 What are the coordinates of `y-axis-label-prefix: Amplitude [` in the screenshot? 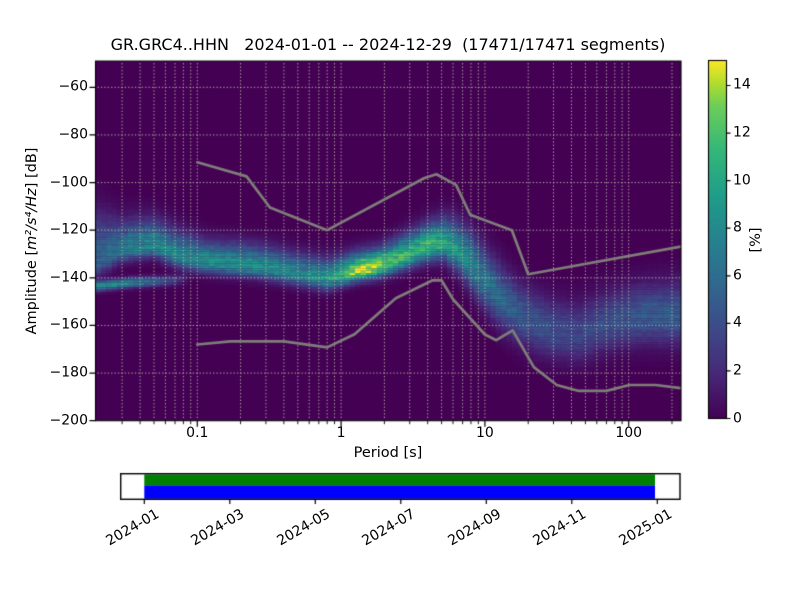 It's located at (32, 292).